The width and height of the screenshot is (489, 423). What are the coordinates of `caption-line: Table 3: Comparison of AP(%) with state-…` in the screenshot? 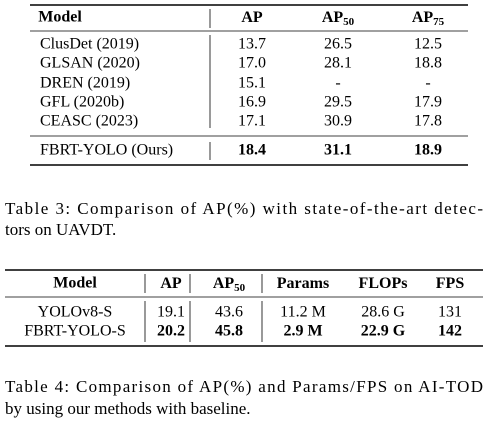 It's located at (244, 208).